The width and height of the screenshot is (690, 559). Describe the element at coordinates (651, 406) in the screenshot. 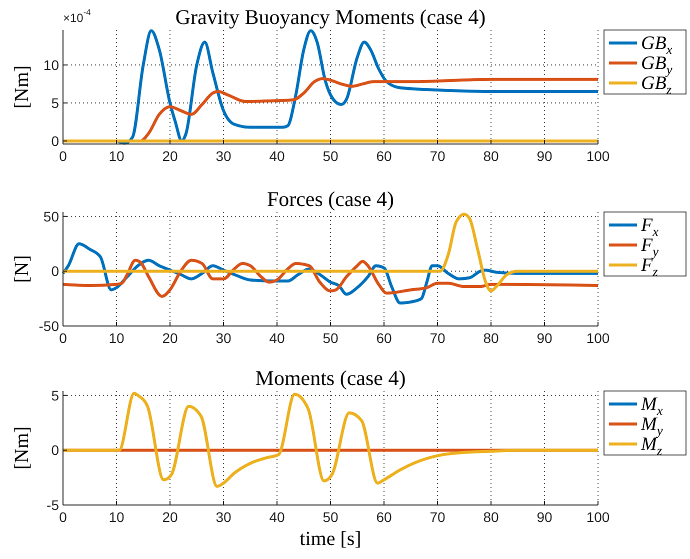

I see `legend-label: M$_{x}$` at that location.